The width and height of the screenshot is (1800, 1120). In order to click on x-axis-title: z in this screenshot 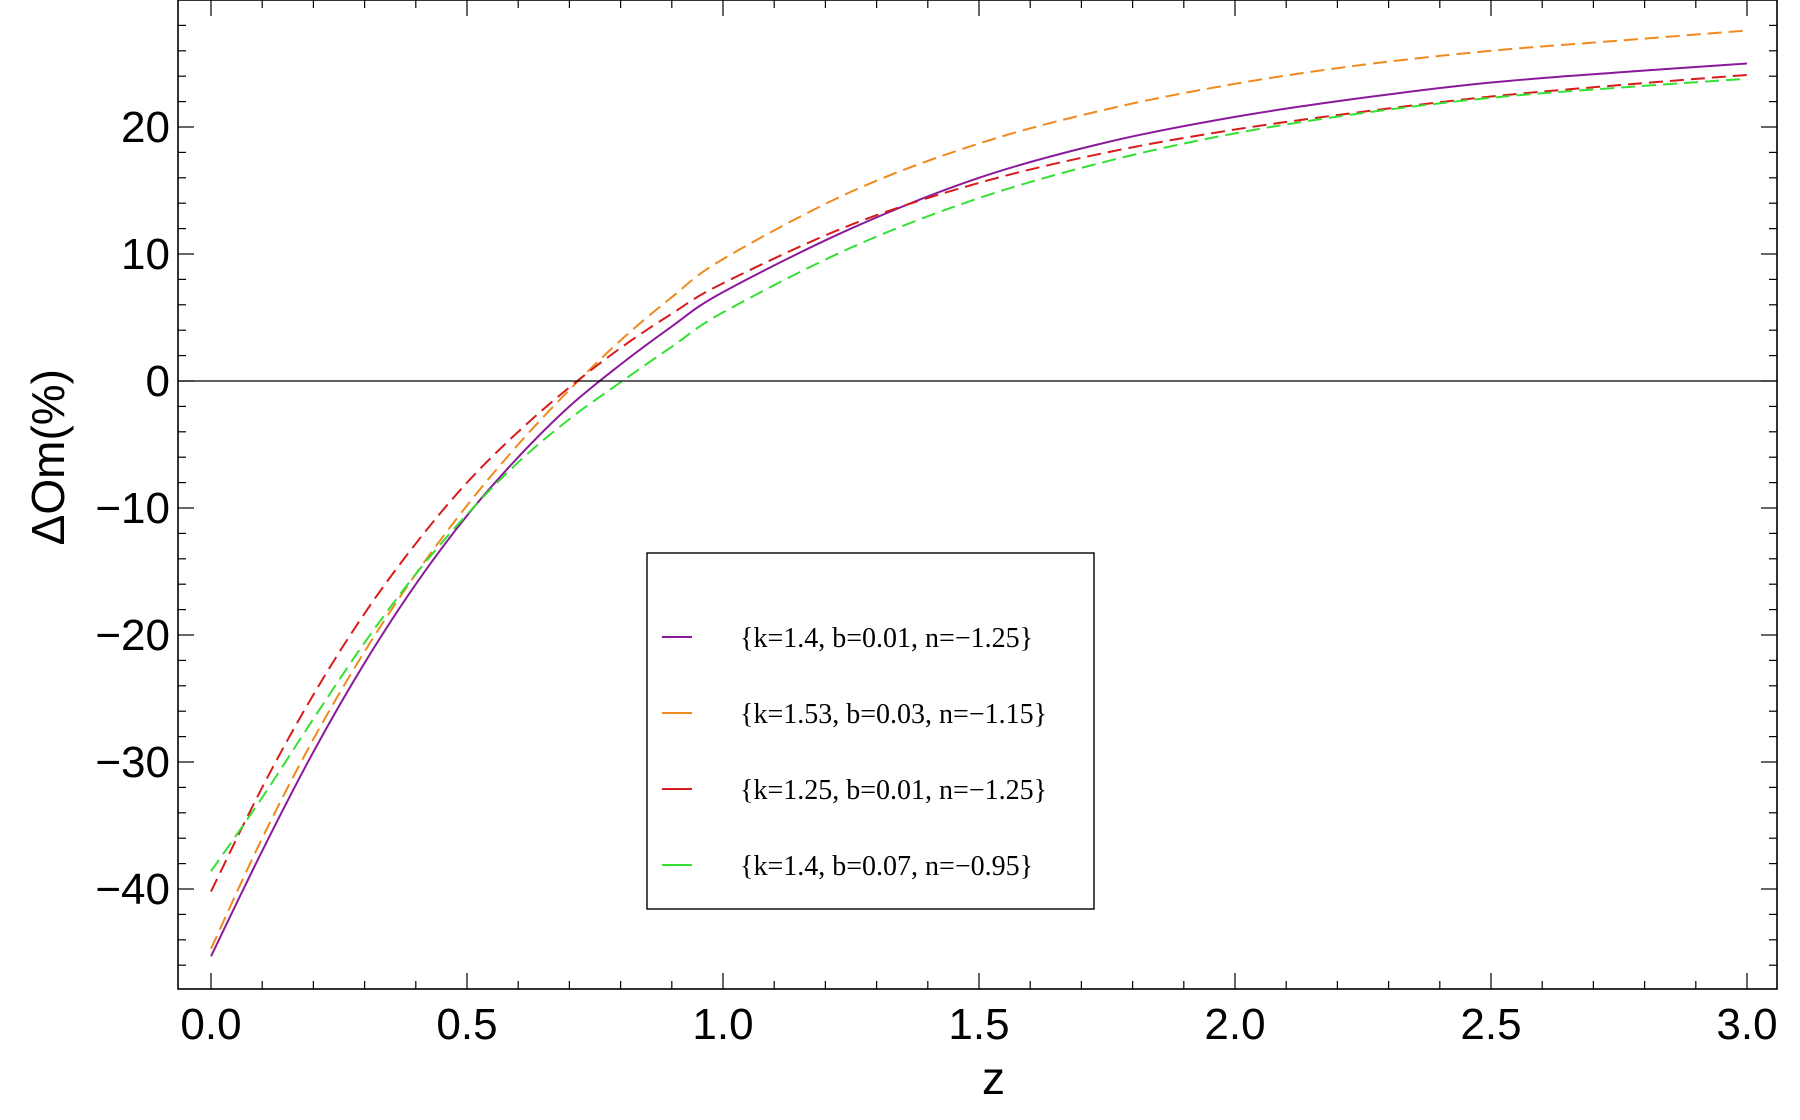, I will do `click(993, 1078)`.